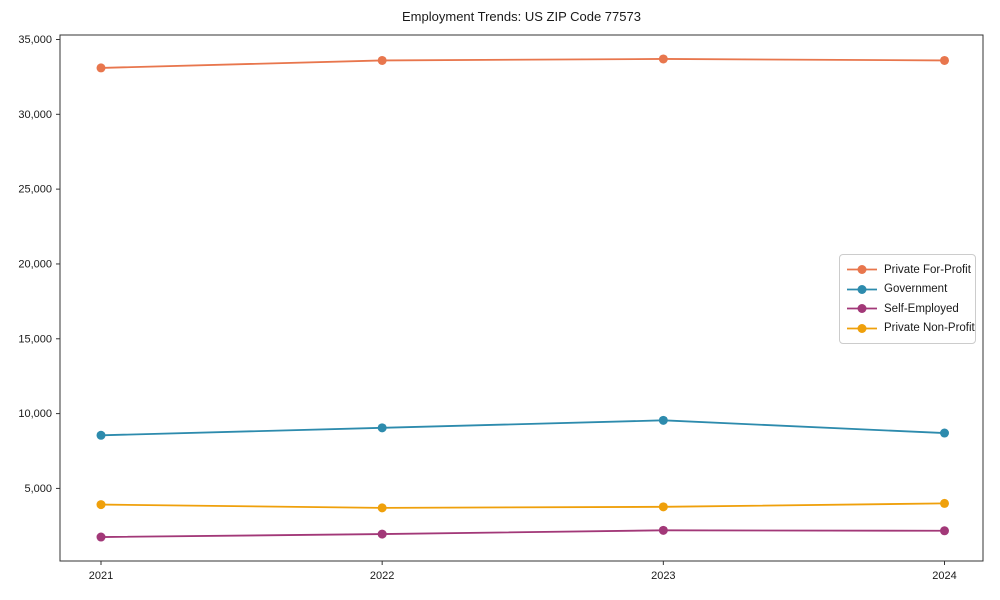 The width and height of the screenshot is (1000, 600). I want to click on legend-item-private-non-profit: Private Non-Profit, so click(911, 329).